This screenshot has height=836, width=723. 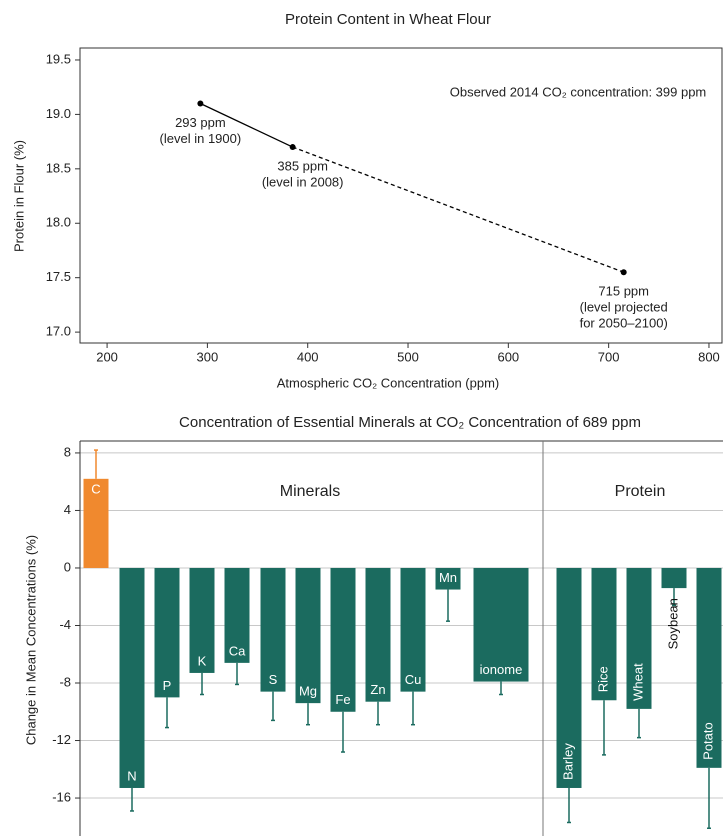 What do you see at coordinates (107, 356) in the screenshot?
I see `x-tick-label: 200` at bounding box center [107, 356].